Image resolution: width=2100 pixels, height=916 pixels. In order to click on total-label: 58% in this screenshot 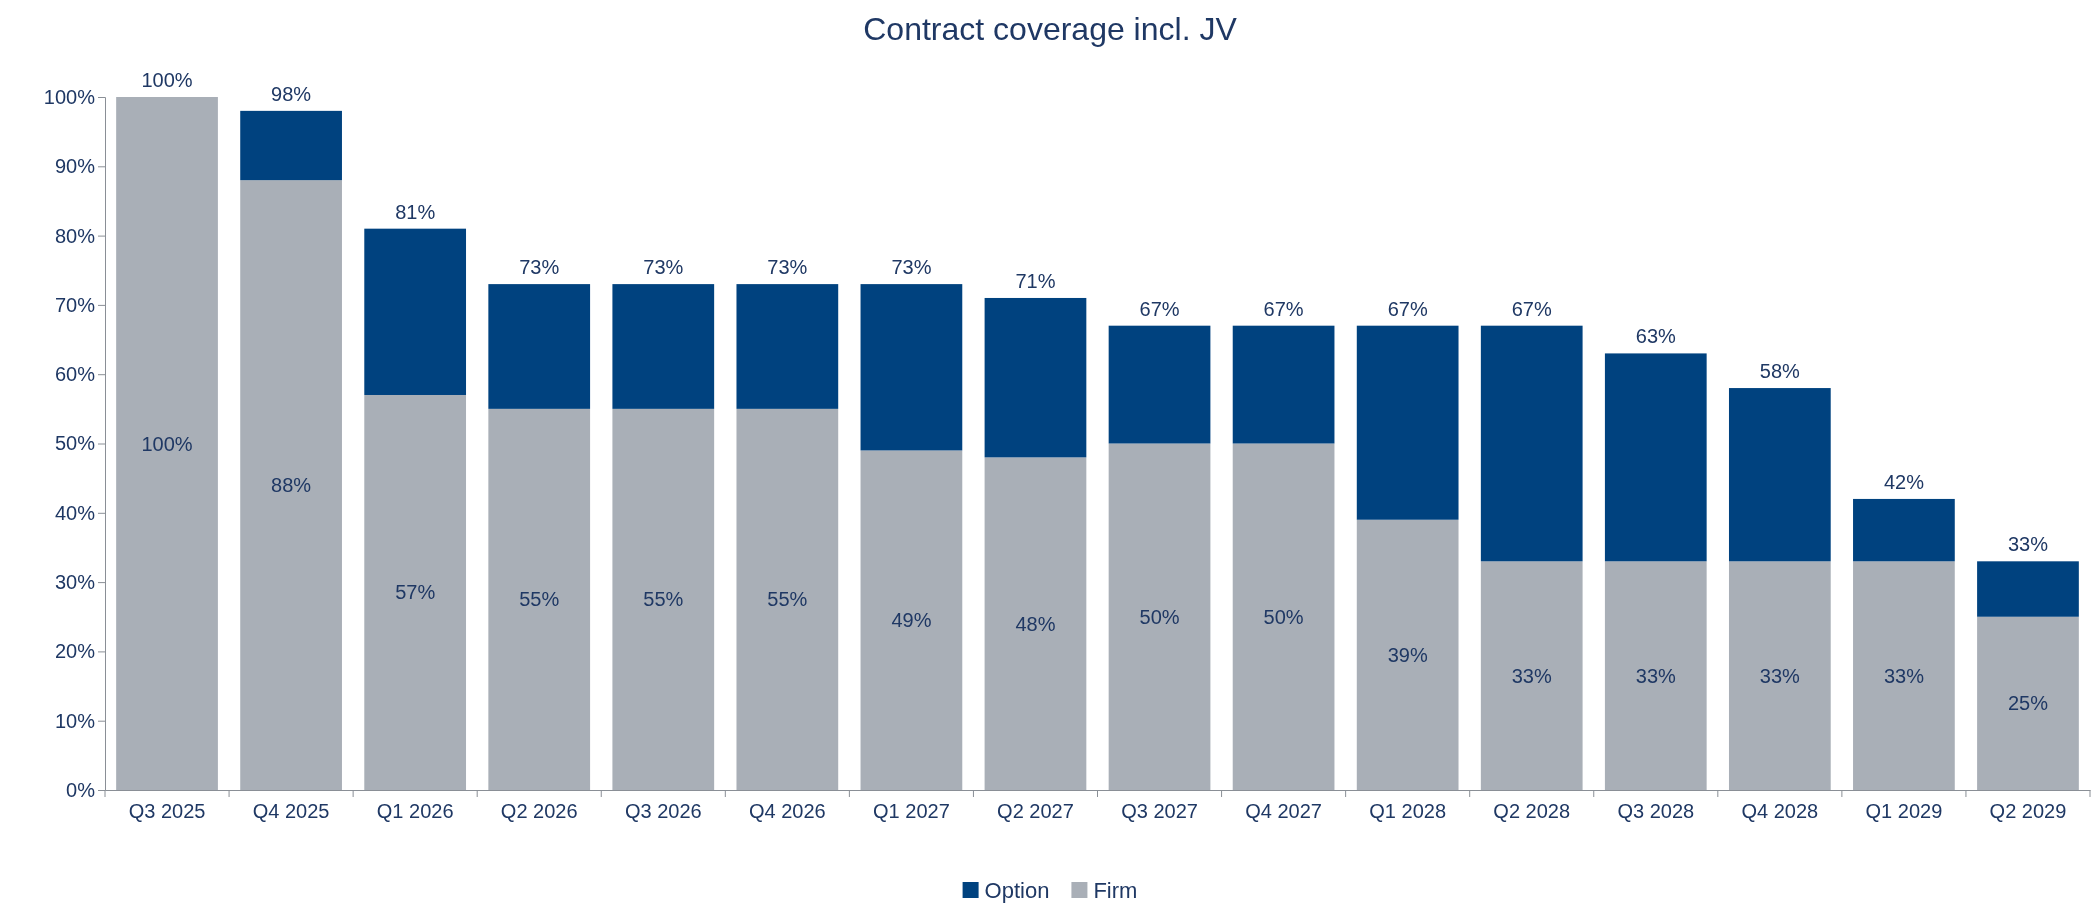, I will do `click(1780, 371)`.